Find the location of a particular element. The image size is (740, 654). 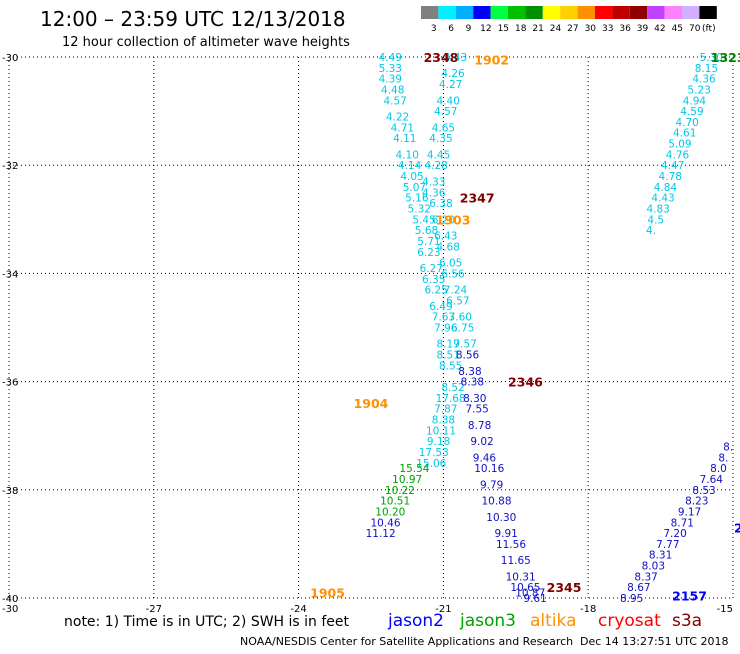

wave-height-value: 4.22 is located at coordinates (397, 118).